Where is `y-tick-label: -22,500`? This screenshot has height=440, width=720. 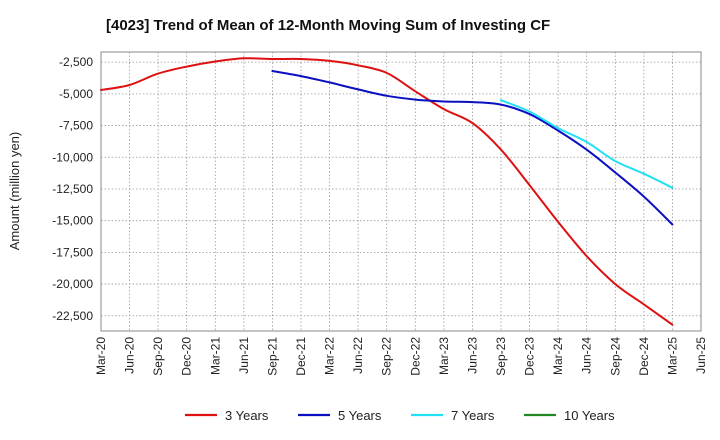 y-tick-label: -22,500 is located at coordinates (72, 316).